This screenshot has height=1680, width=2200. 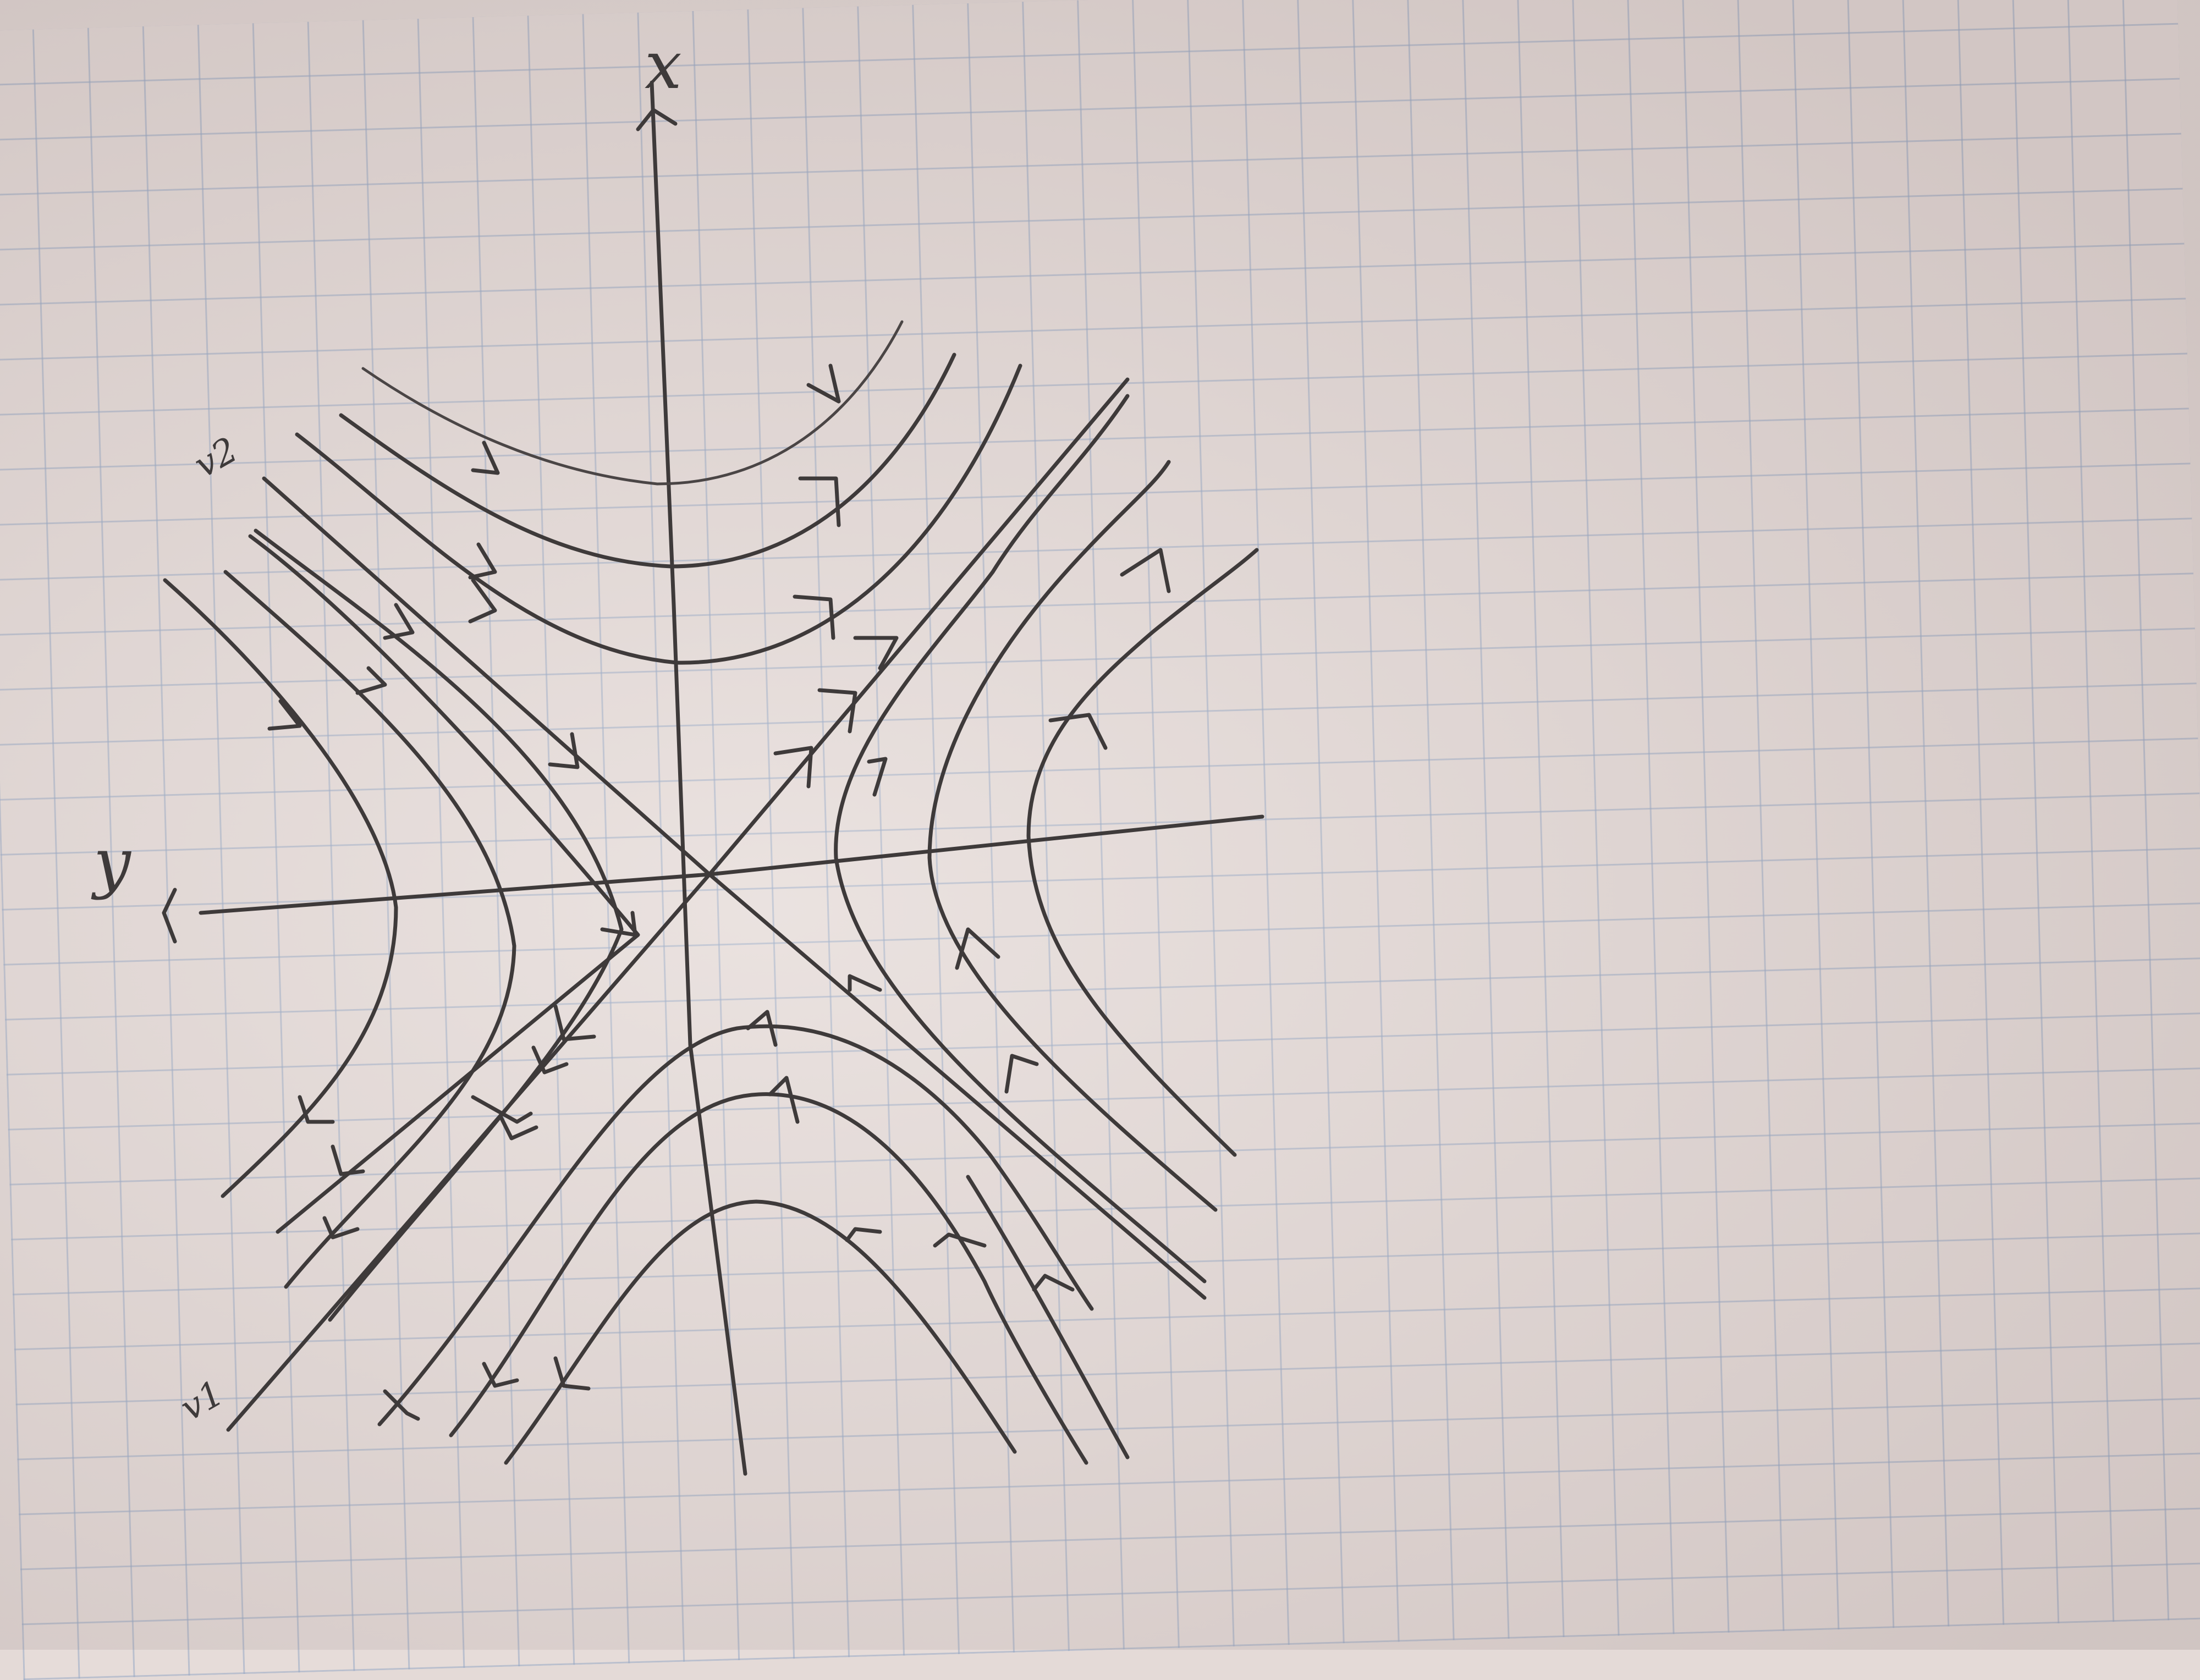 What do you see at coordinates (170, 916) in the screenshot?
I see `horizontal-axis-arrowhead` at bounding box center [170, 916].